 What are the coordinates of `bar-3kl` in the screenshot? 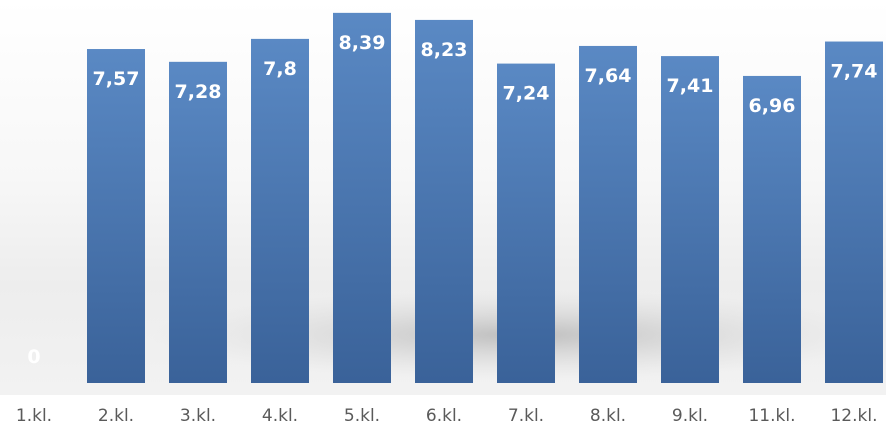 It's located at (198, 222).